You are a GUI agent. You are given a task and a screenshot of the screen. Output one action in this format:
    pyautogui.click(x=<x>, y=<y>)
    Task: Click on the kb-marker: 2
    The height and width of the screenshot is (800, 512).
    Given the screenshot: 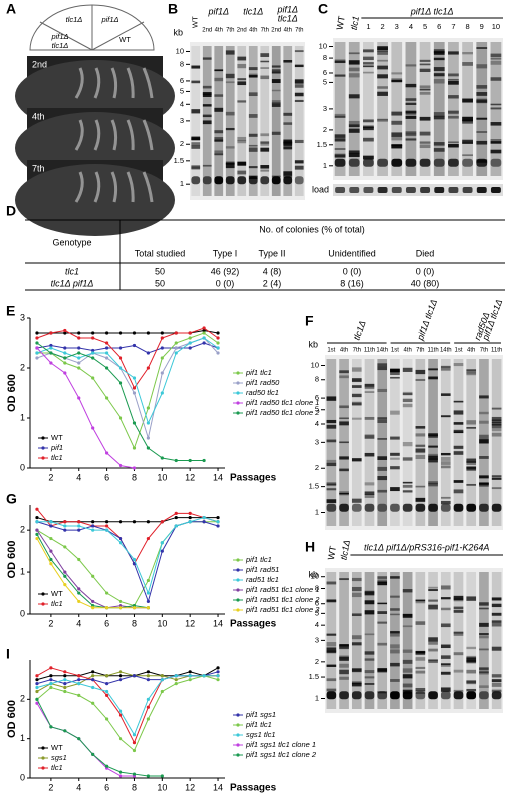 What is the action you would take?
    pyautogui.click(x=182, y=143)
    